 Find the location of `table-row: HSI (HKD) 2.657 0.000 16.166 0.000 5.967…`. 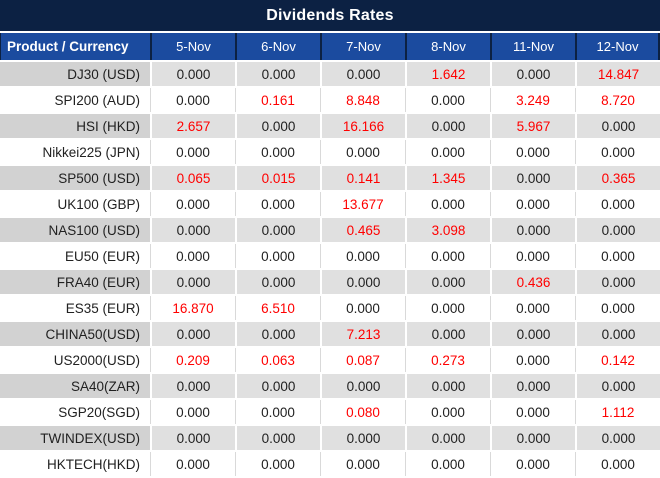

table-row: HSI (HKD) 2.657 0.000 16.166 0.000 5.967… is located at coordinates (330, 126).